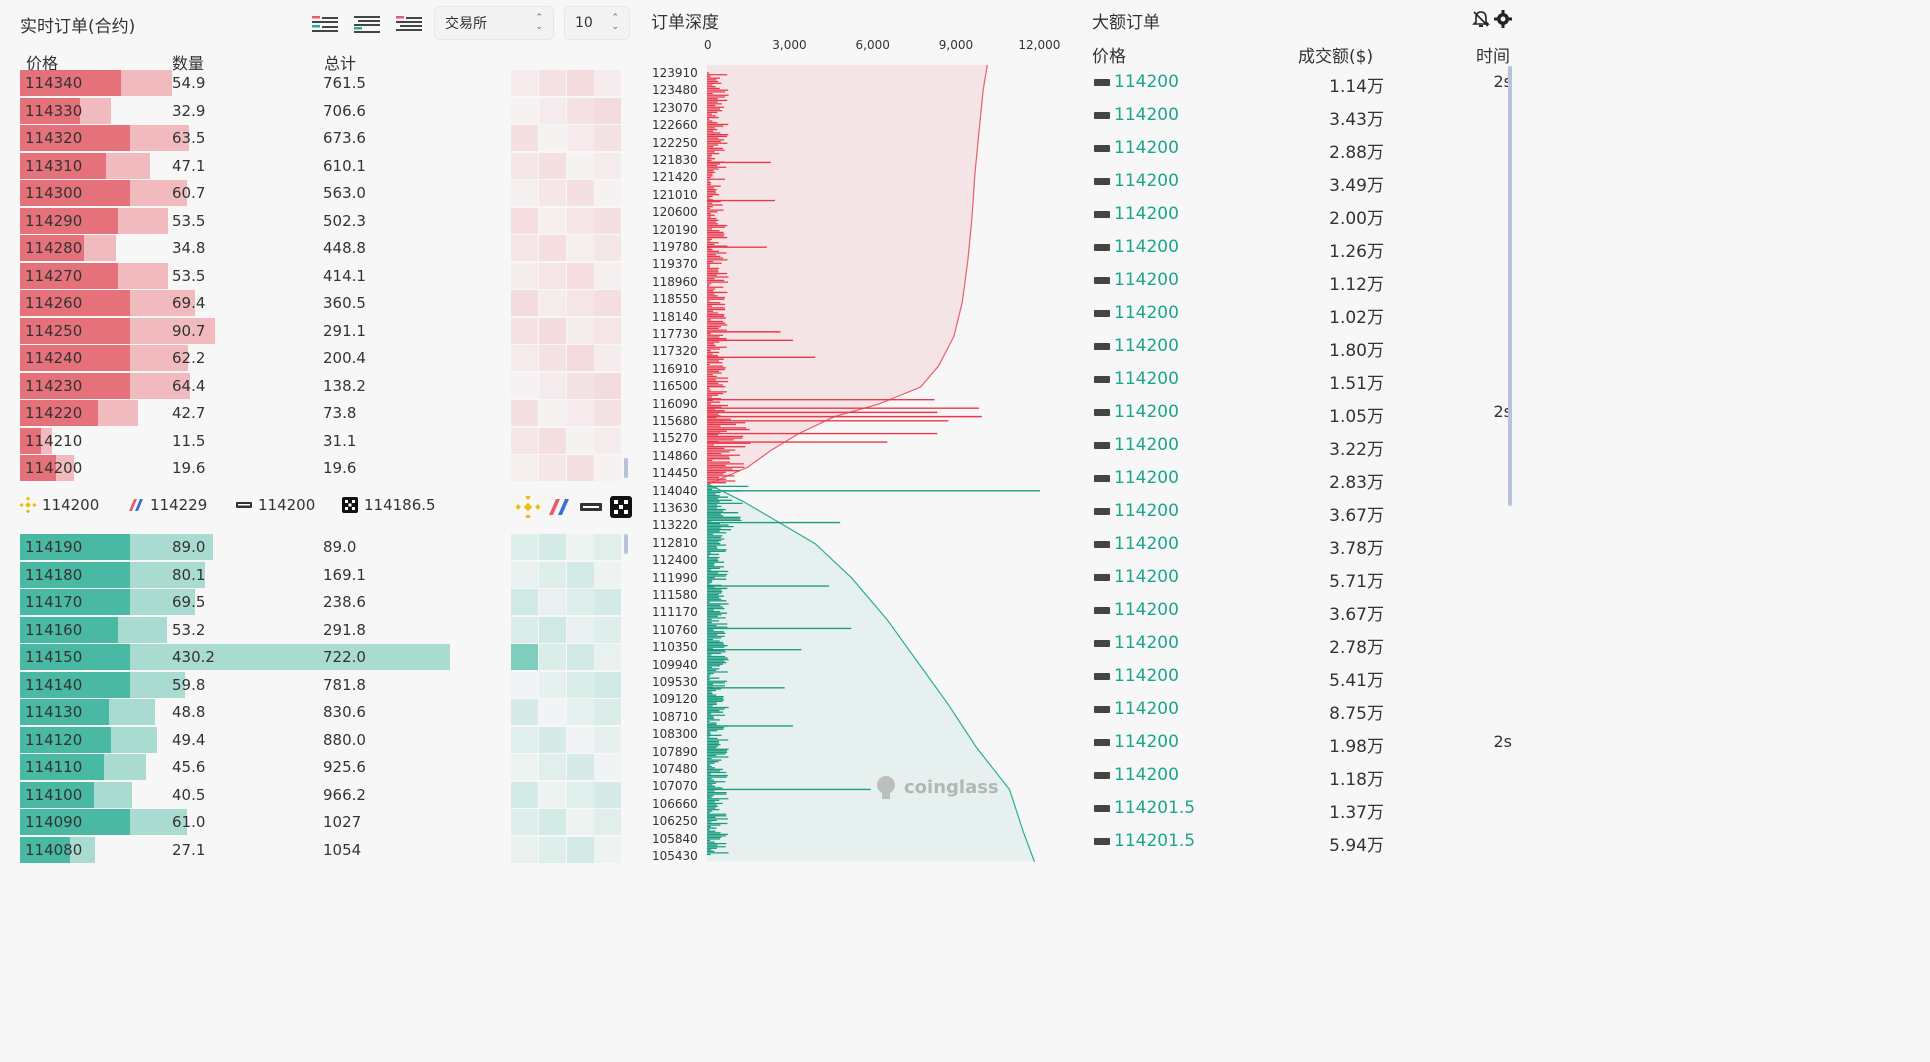 The height and width of the screenshot is (1062, 1930). I want to click on orderbook-row: 114330 32.9 706.6, so click(320, 110).